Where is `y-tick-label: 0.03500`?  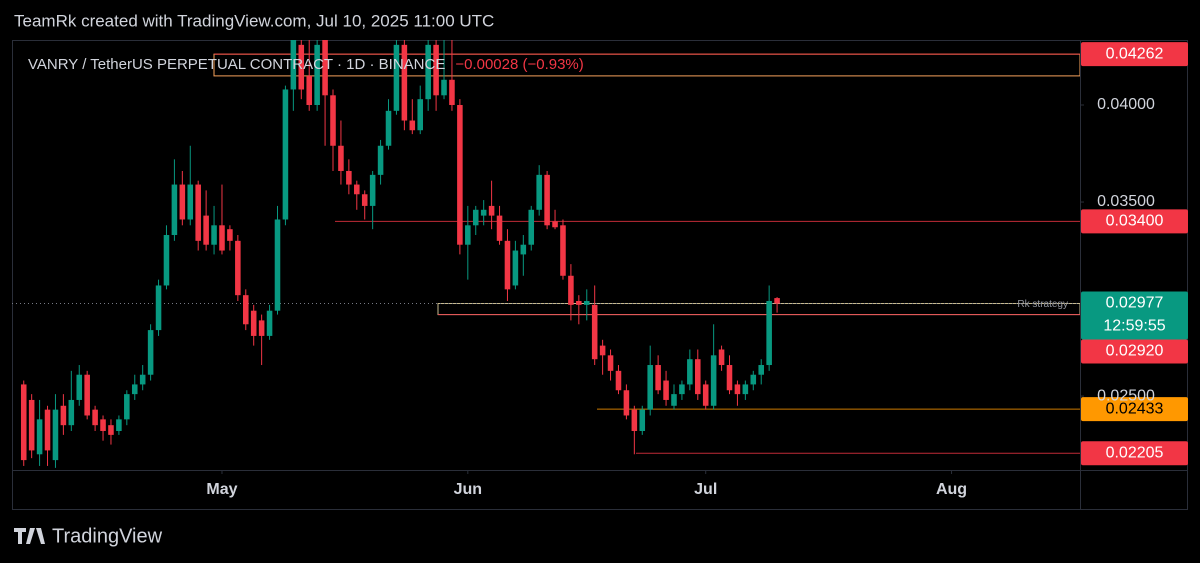
y-tick-label: 0.03500 is located at coordinates (1126, 201).